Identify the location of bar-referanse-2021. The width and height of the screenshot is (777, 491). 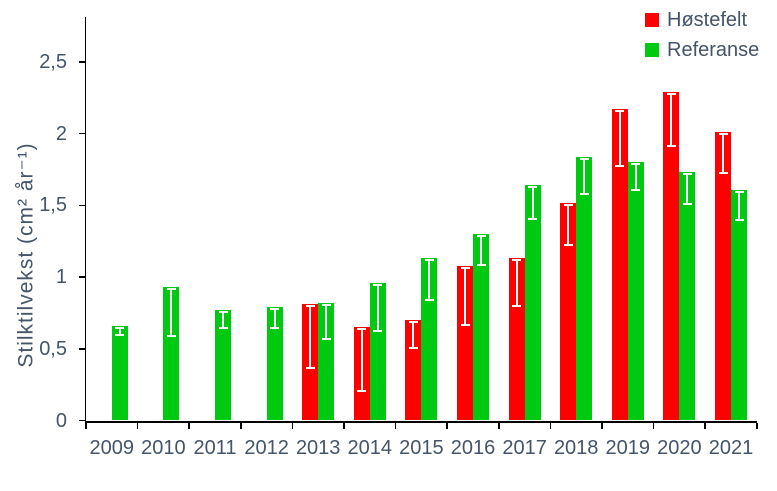
(739, 305).